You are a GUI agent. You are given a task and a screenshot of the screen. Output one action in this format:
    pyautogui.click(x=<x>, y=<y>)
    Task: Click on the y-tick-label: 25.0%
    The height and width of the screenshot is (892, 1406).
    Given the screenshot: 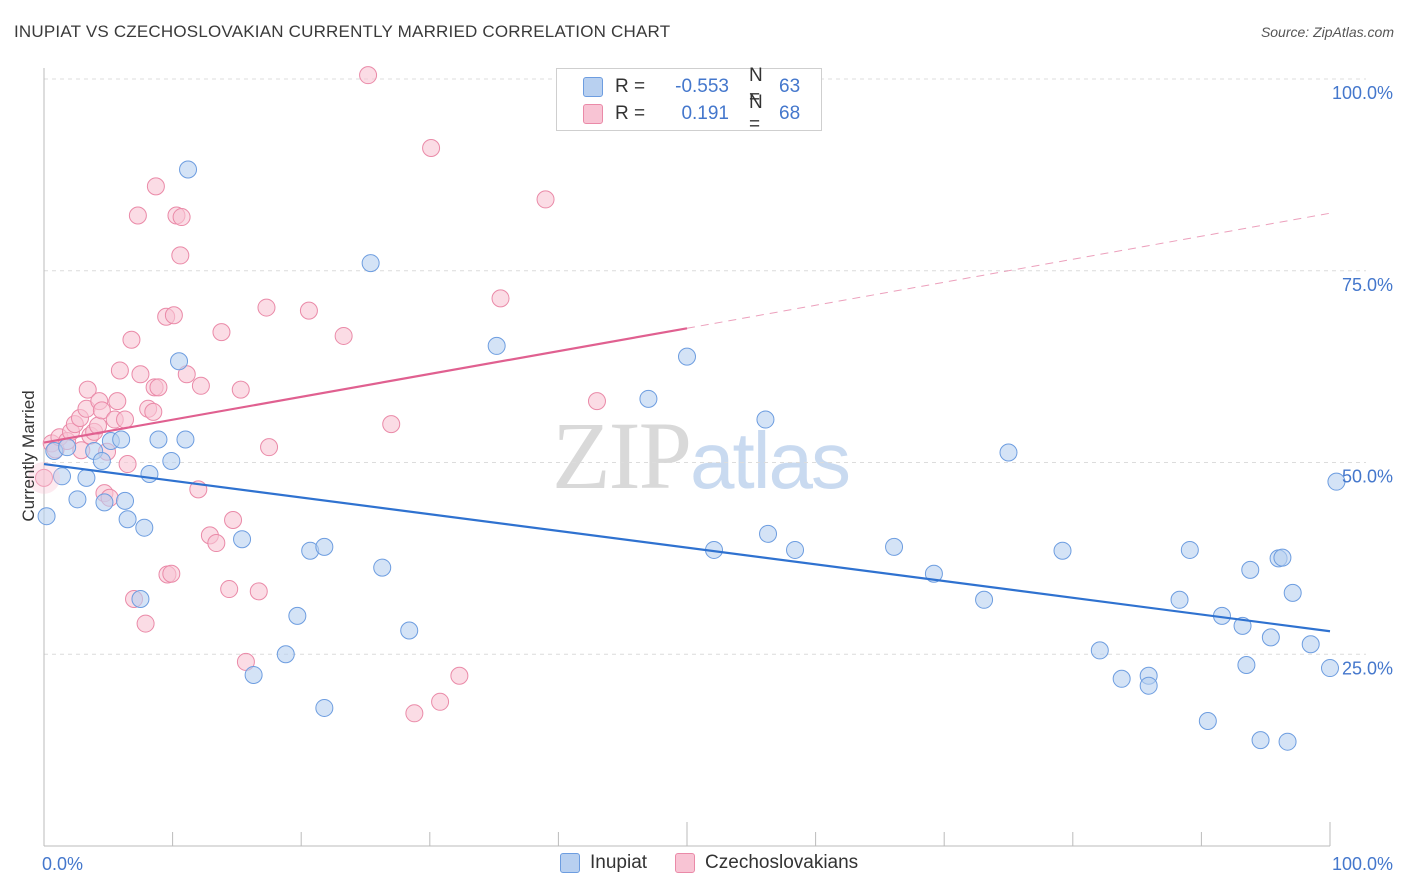 What is the action you would take?
    pyautogui.click(x=1367, y=668)
    